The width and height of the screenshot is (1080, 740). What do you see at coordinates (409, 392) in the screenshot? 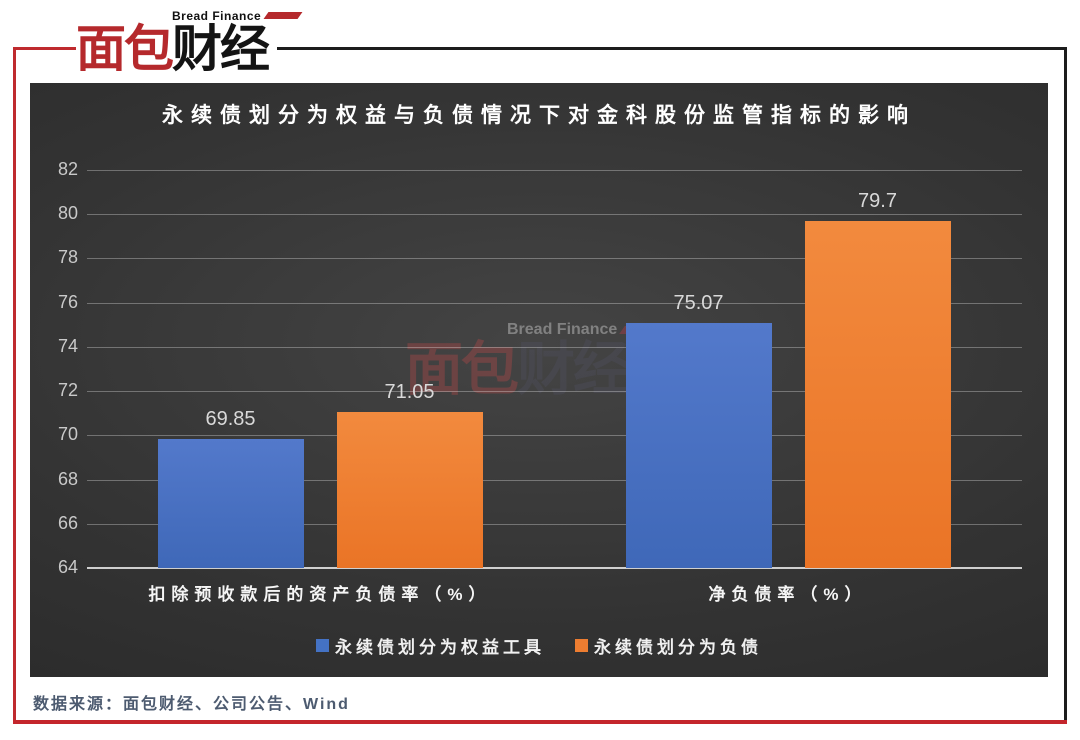
I see `bar-value-label: 71.05` at bounding box center [409, 392].